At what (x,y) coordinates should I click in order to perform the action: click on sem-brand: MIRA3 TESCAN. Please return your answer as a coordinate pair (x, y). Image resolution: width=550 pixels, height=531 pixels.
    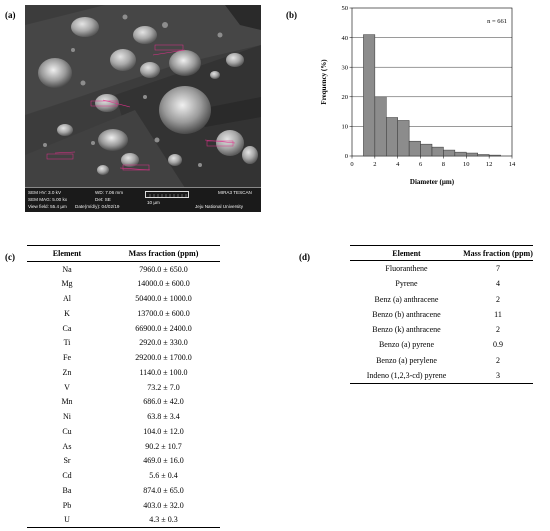
    Looking at the image, I should click on (235, 192).